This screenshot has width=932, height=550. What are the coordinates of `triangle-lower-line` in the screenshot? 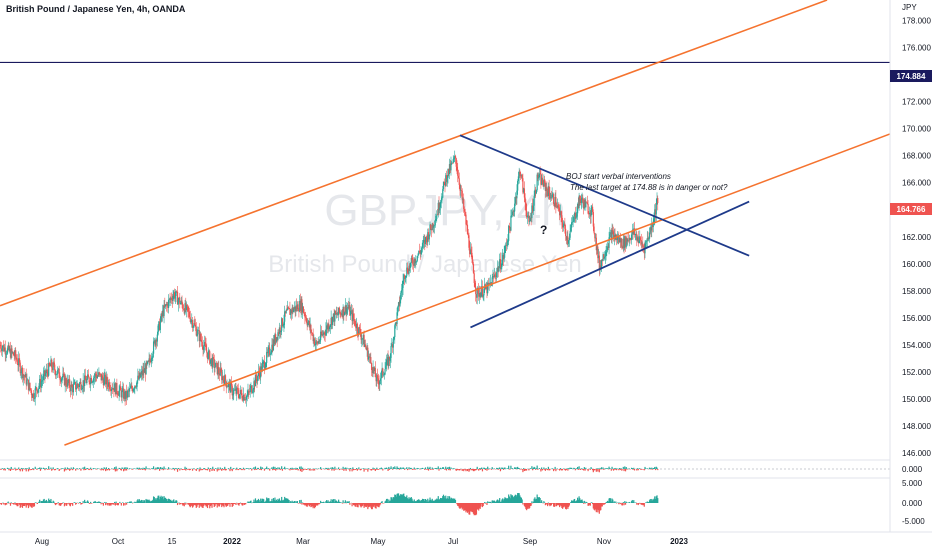 It's located at (610, 264).